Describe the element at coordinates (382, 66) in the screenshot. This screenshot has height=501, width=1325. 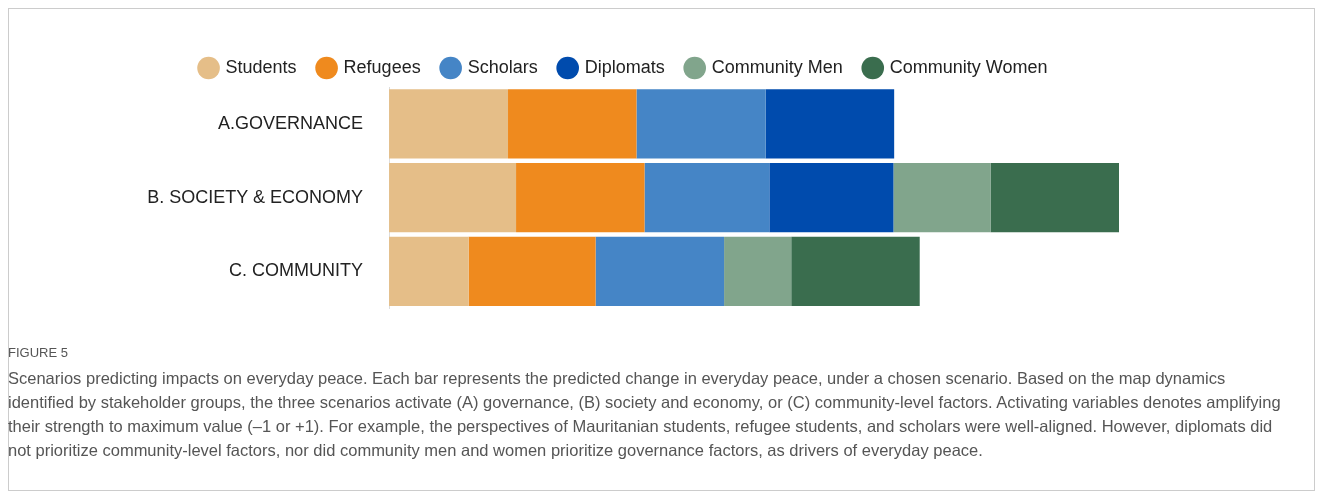
I see `legend-label: Refugees` at that location.